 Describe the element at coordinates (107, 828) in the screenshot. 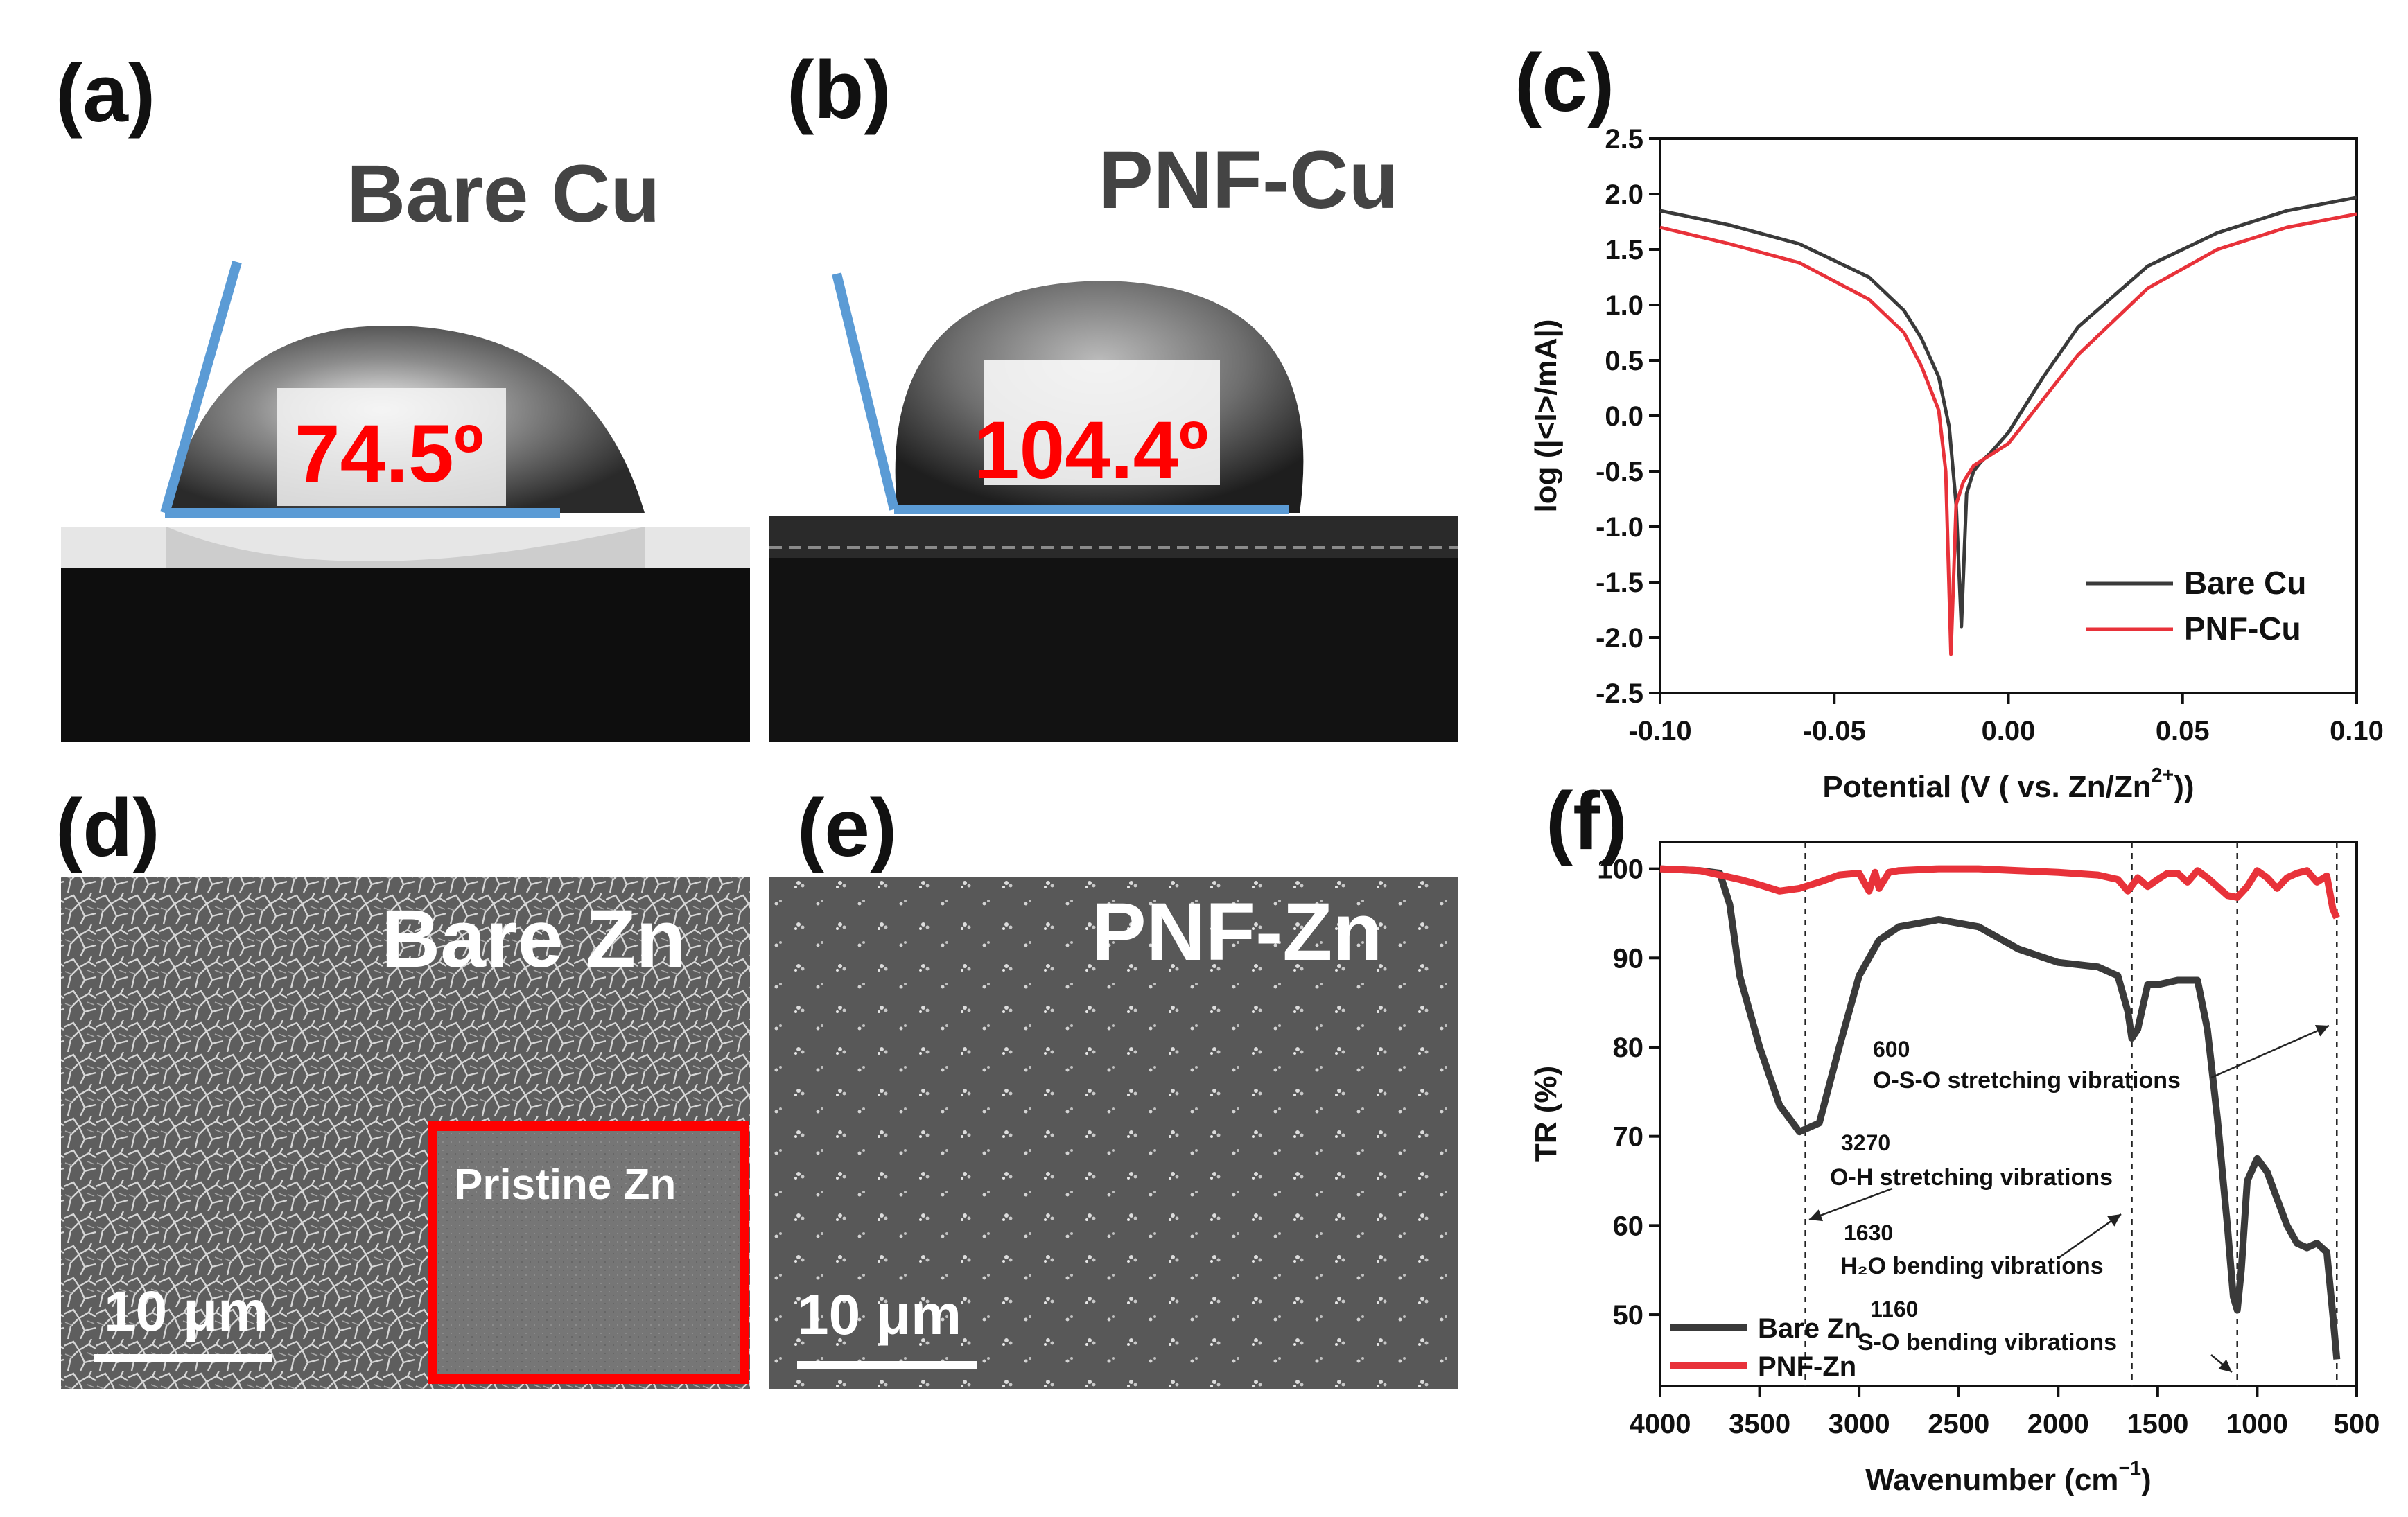

I see `panel-d-letter: (d)` at that location.